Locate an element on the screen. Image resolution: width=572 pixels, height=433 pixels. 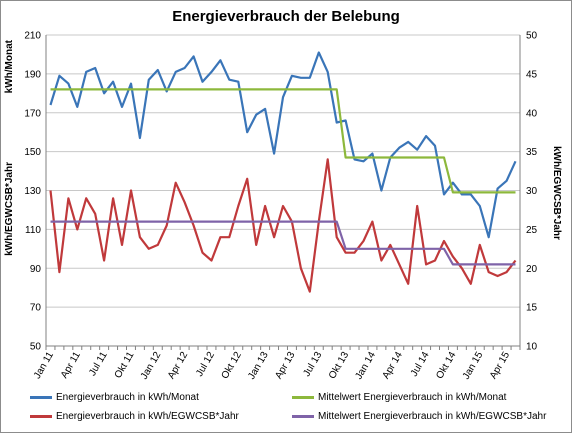
x-tick-label: Apr 13 is located at coordinates (285, 365).